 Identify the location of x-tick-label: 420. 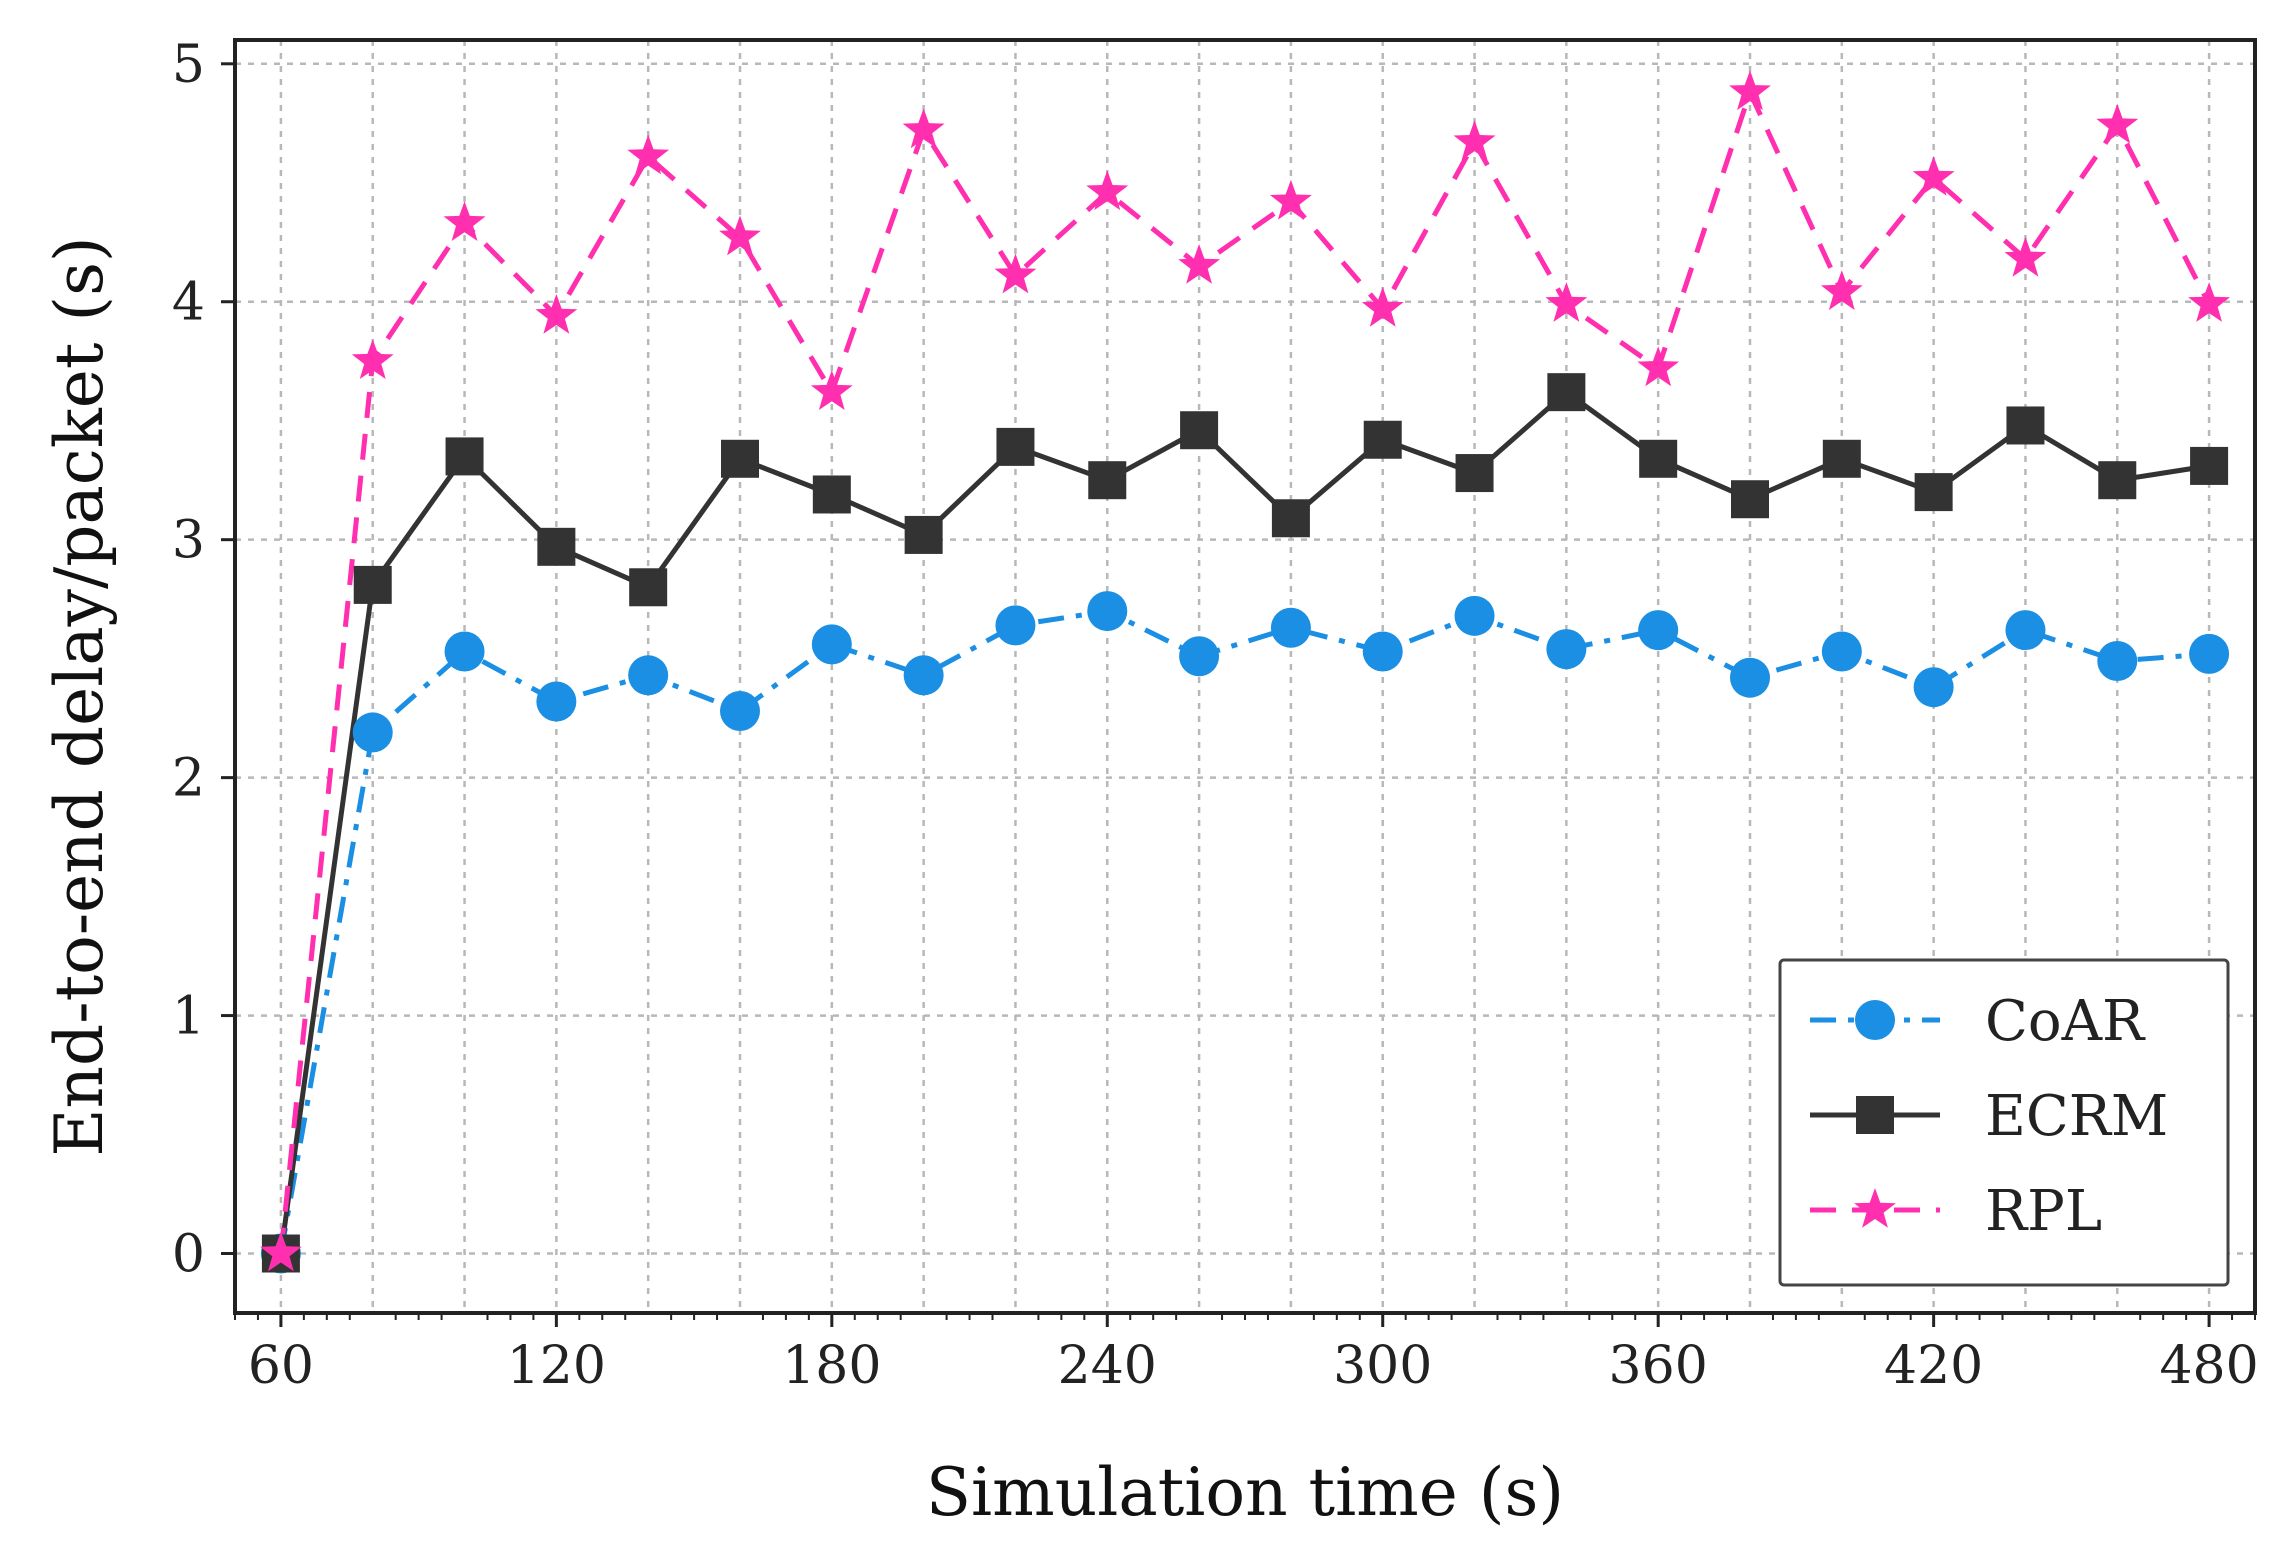
(1933, 1366).